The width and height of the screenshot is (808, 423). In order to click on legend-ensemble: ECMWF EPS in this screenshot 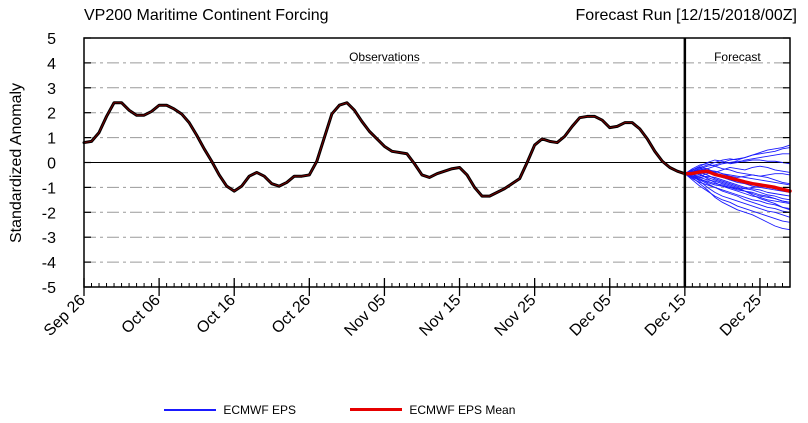, I will do `click(230, 409)`.